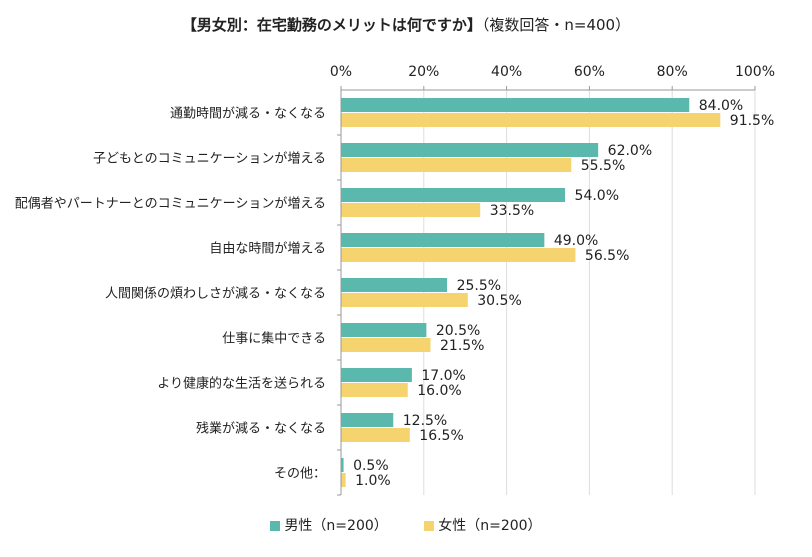 The height and width of the screenshot is (557, 812). What do you see at coordinates (425, 421) in the screenshot?
I see `data-label: 12.5%` at bounding box center [425, 421].